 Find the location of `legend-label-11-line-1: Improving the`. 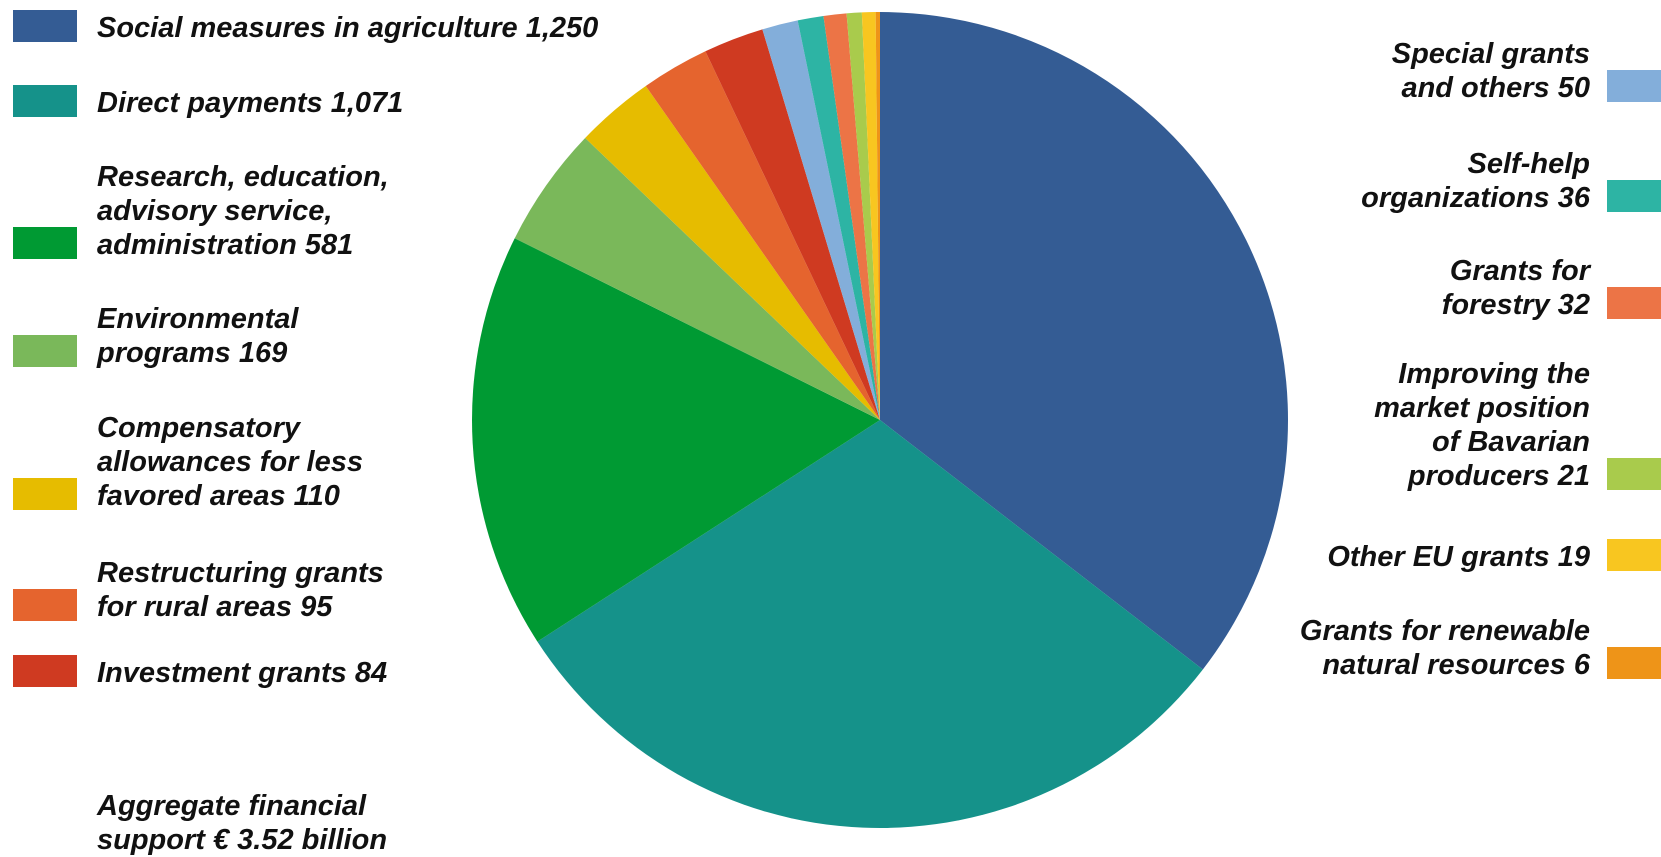

legend-label-11-line-1: Improving the is located at coordinates (1494, 374).